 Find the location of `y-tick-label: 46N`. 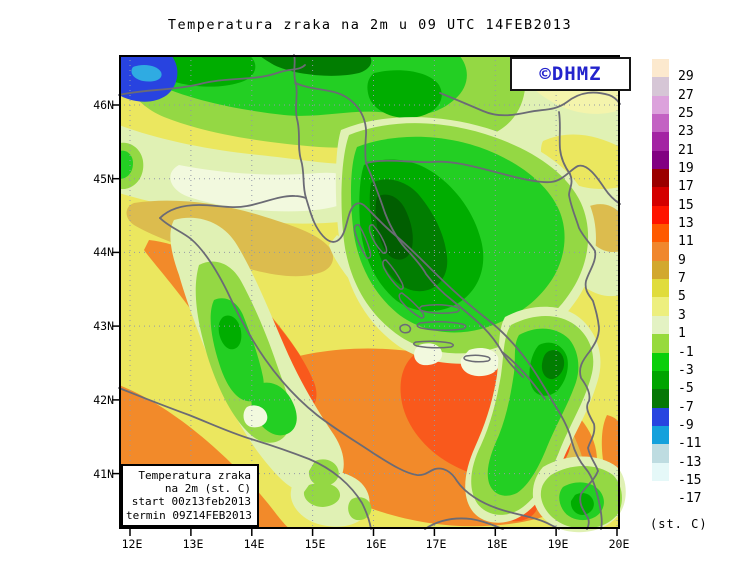

y-tick-label: 46N is located at coordinates (103, 105).